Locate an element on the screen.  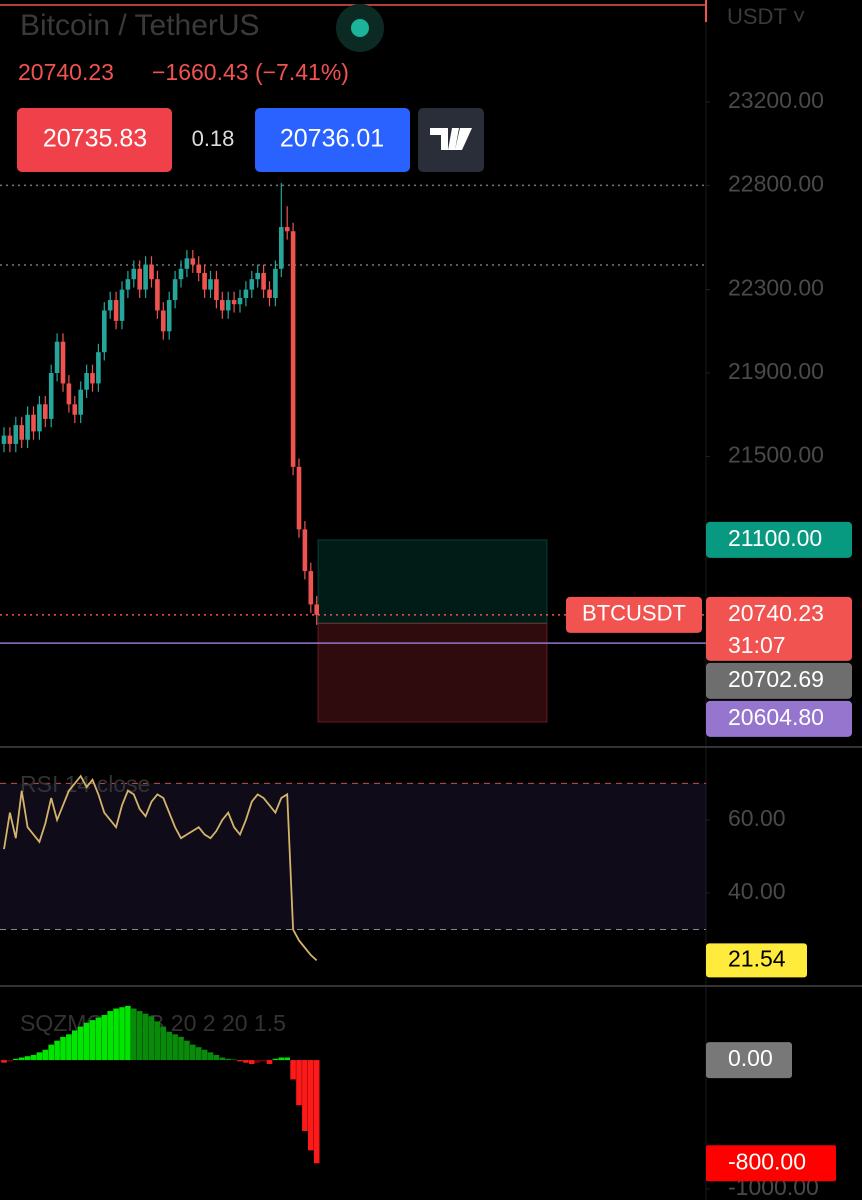
position-target is located at coordinates (432, 581).